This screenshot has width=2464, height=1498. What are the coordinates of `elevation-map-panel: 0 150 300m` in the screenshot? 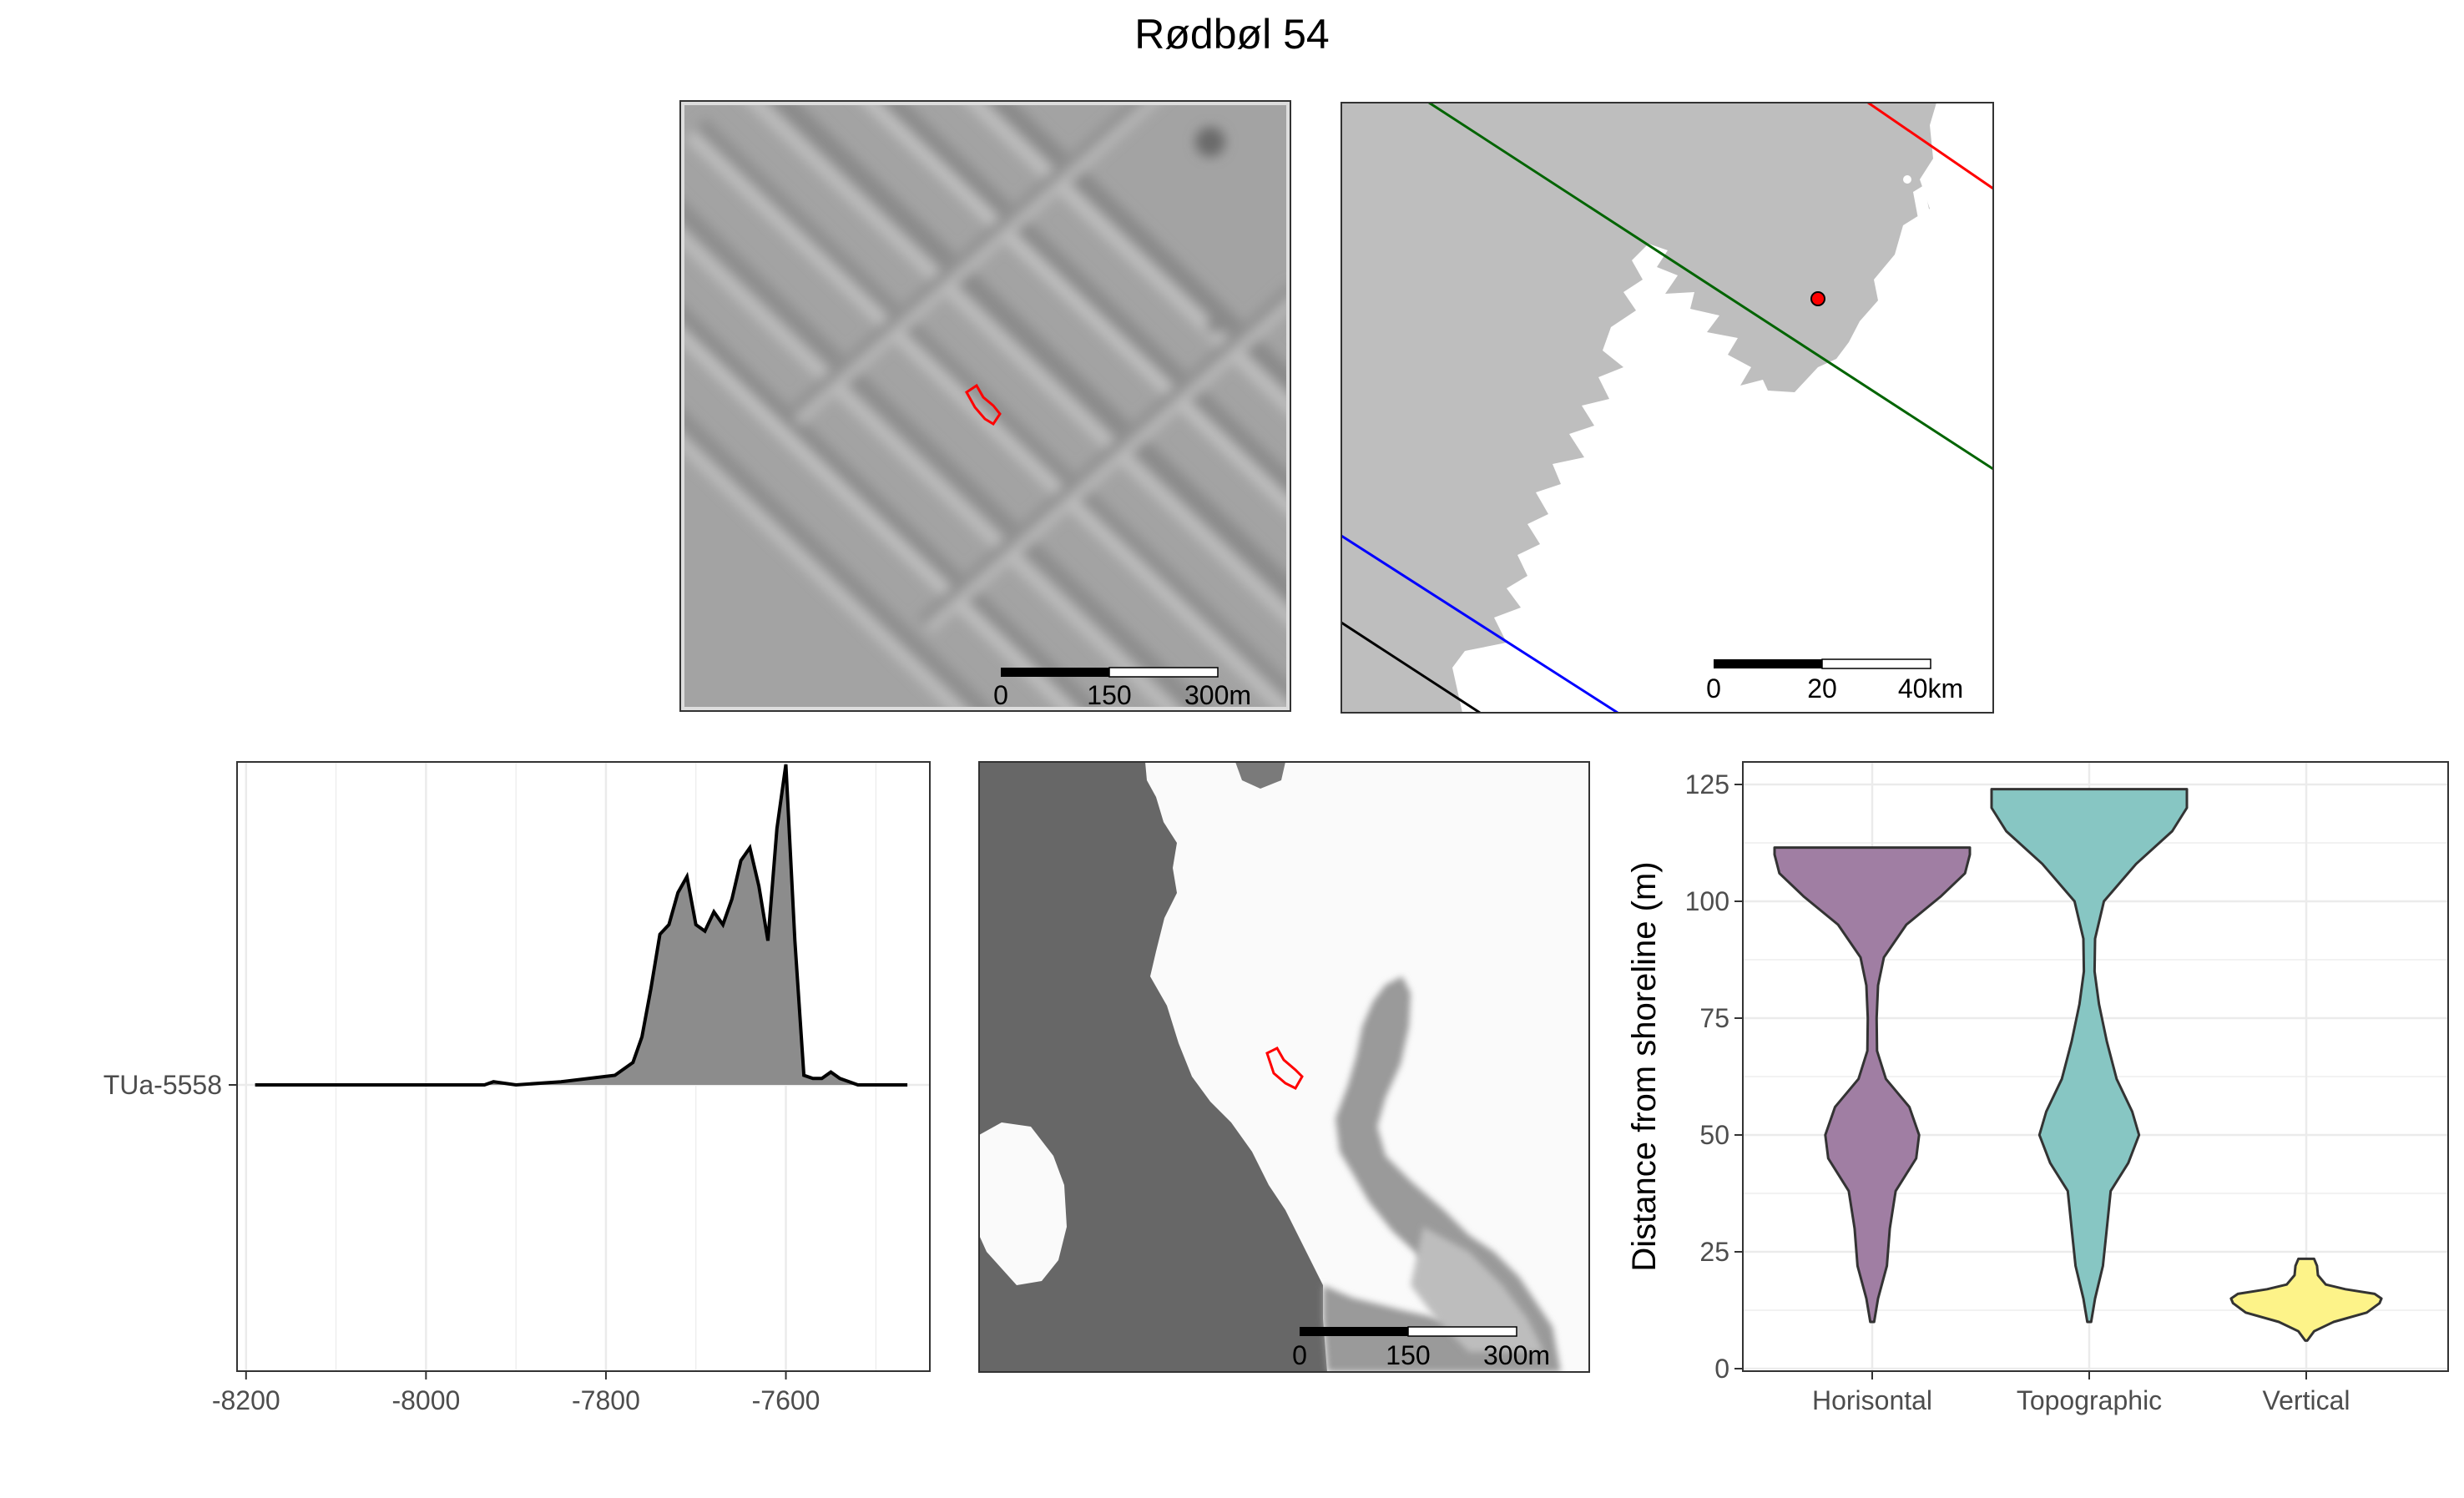 It's located at (1284, 1067).